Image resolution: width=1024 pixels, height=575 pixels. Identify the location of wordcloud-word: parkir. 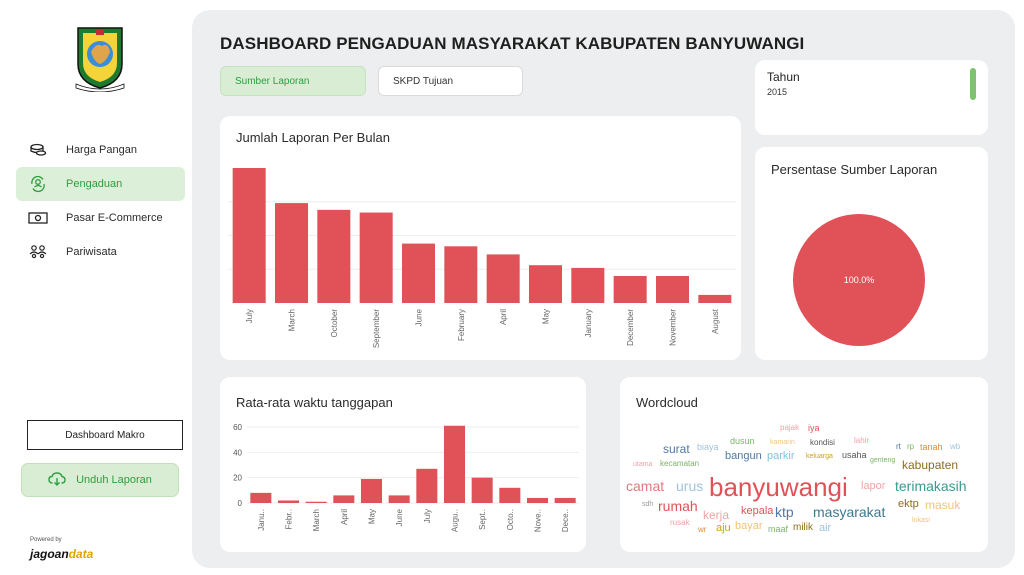
(781, 456).